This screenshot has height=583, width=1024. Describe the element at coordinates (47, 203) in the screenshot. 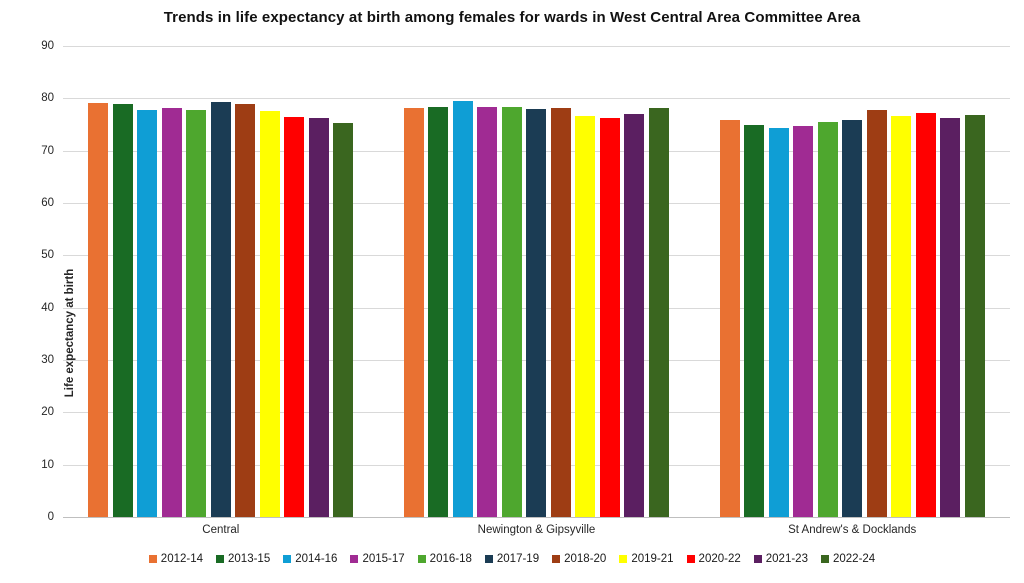

I see `y-tick-label: 60` at that location.